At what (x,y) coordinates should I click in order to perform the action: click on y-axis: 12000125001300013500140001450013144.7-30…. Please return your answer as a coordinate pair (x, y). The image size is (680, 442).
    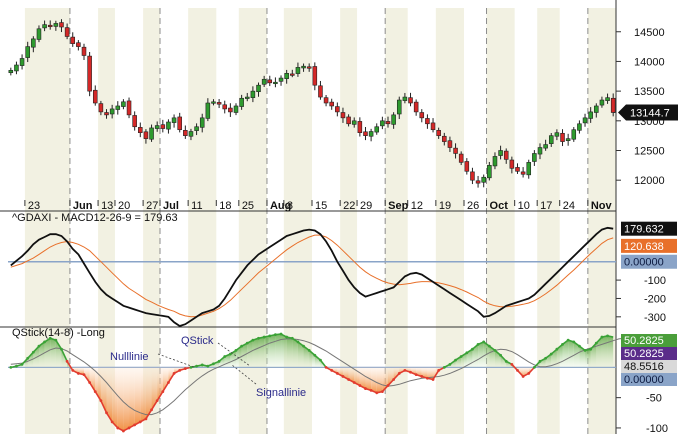
    Looking at the image, I should click on (647, 231).